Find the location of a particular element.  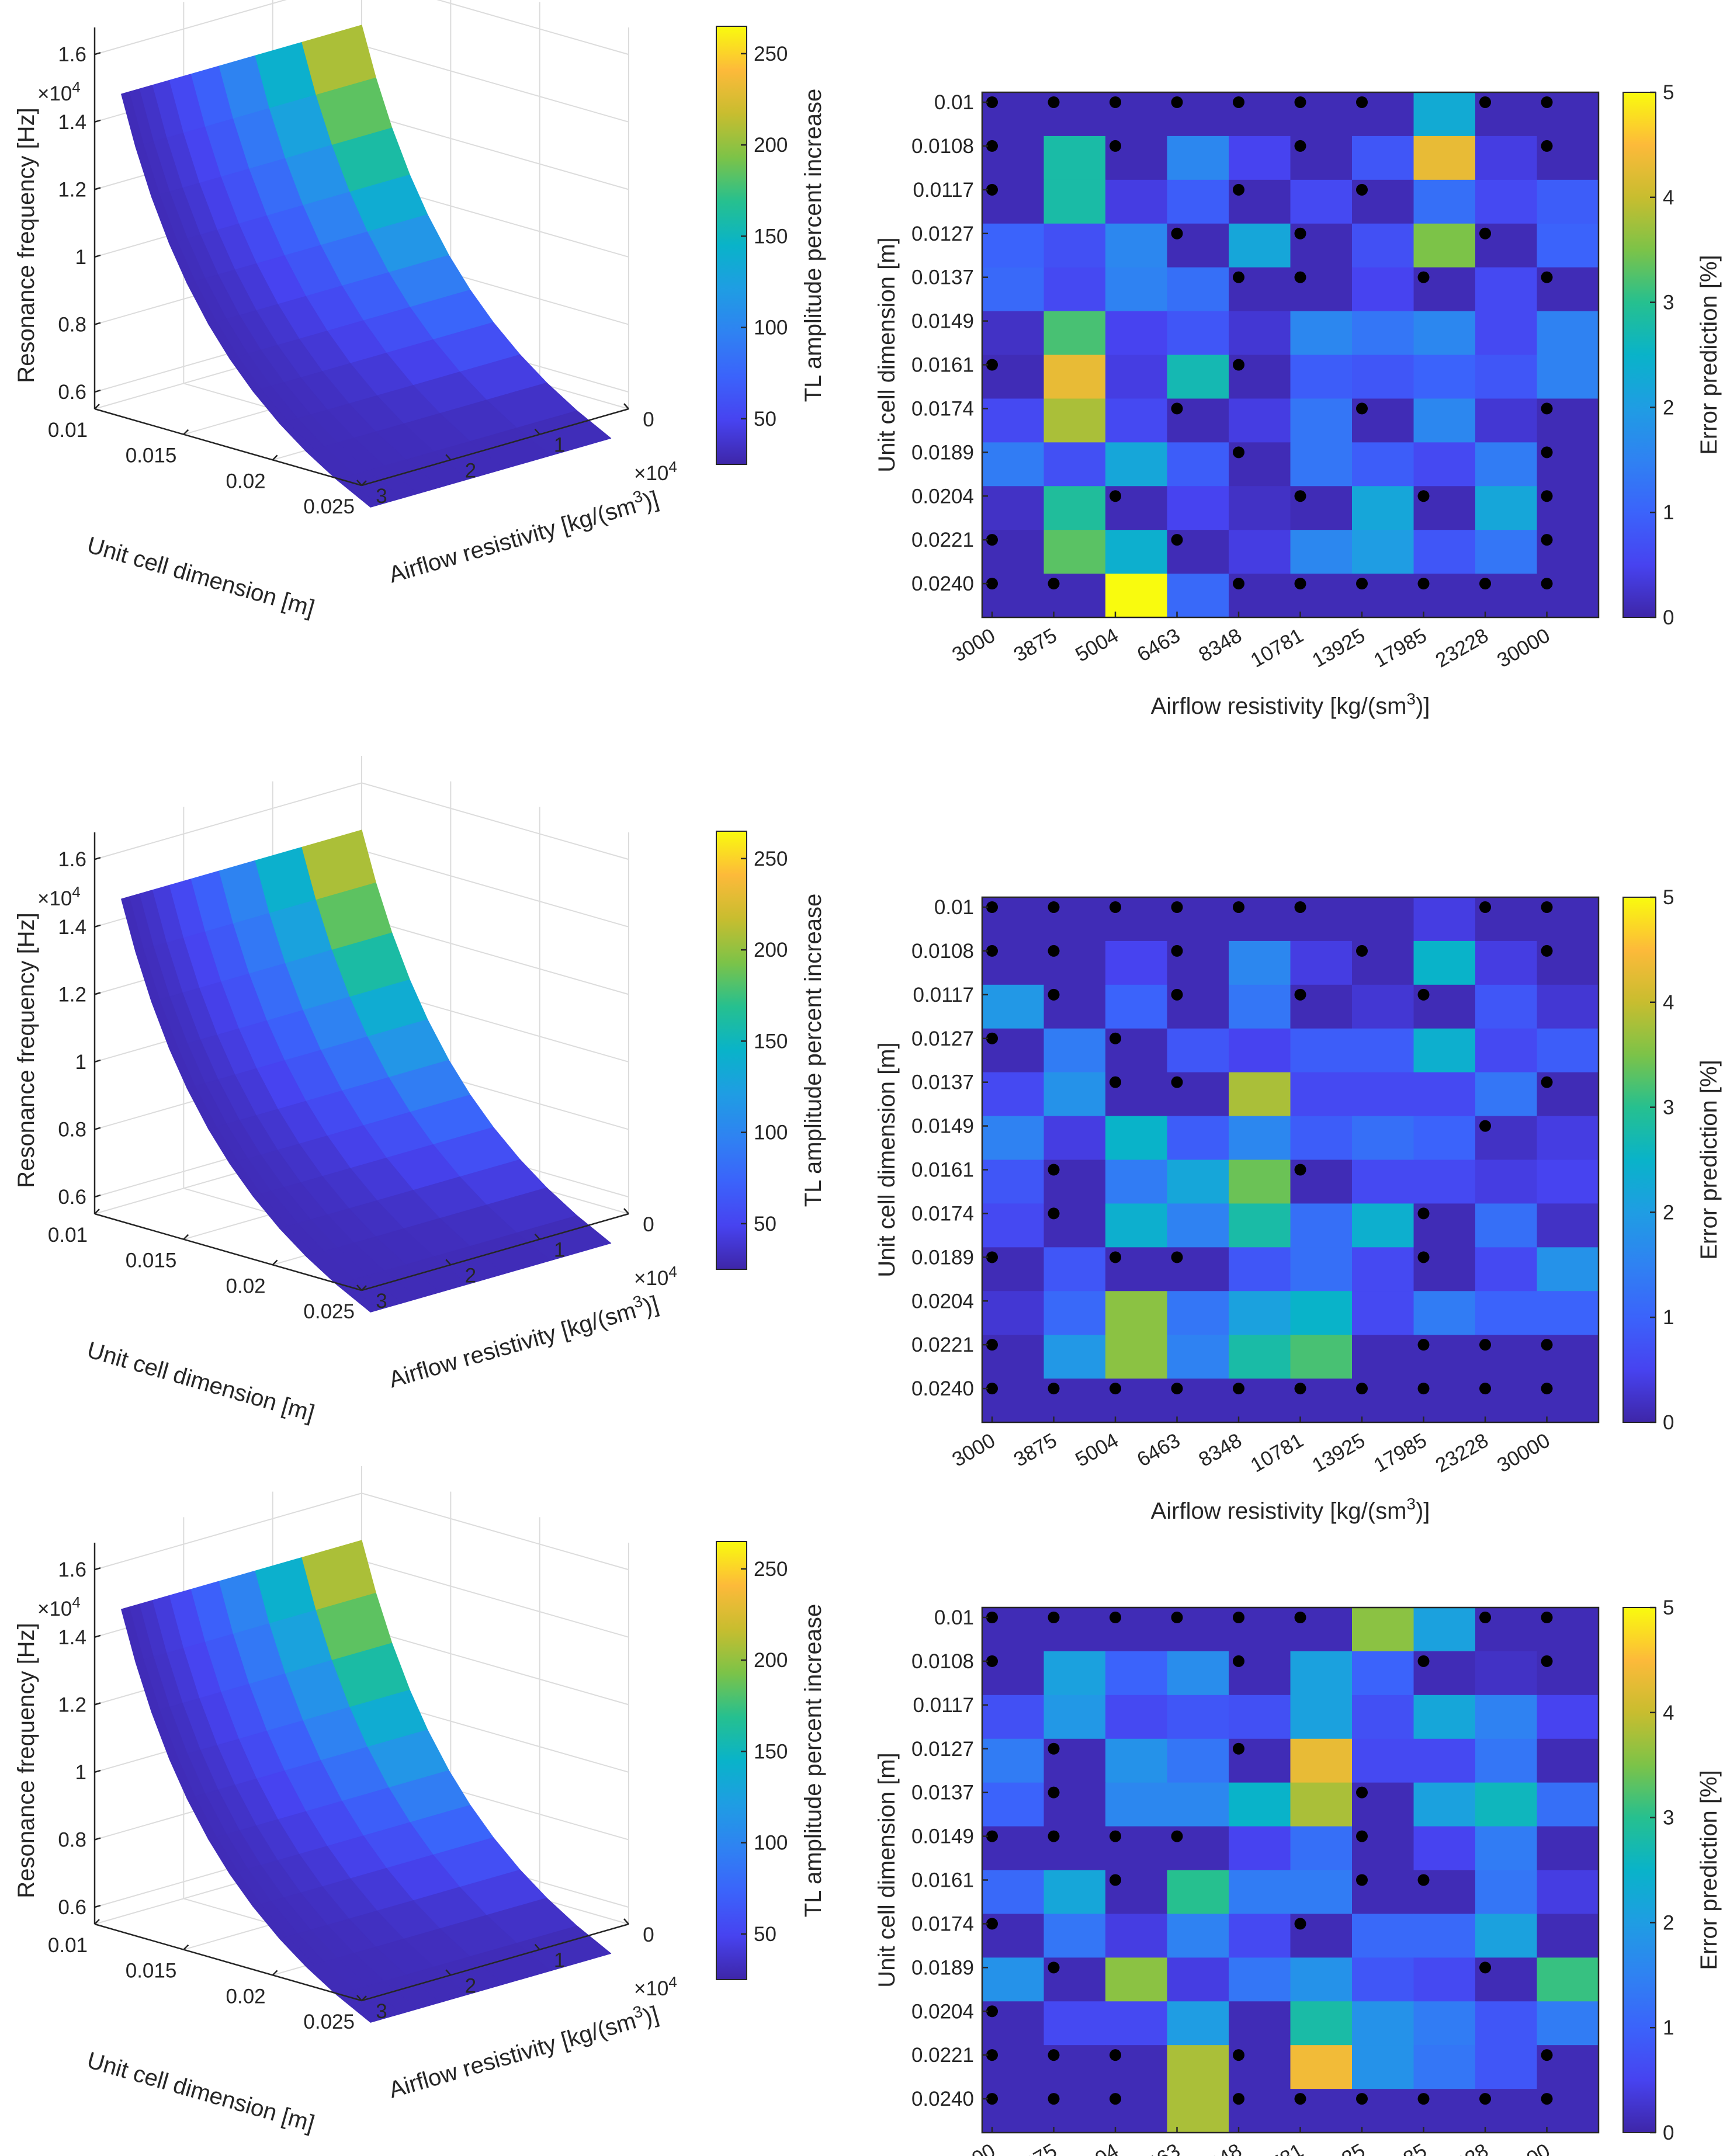

y-tick is located at coordinates (537, 431).